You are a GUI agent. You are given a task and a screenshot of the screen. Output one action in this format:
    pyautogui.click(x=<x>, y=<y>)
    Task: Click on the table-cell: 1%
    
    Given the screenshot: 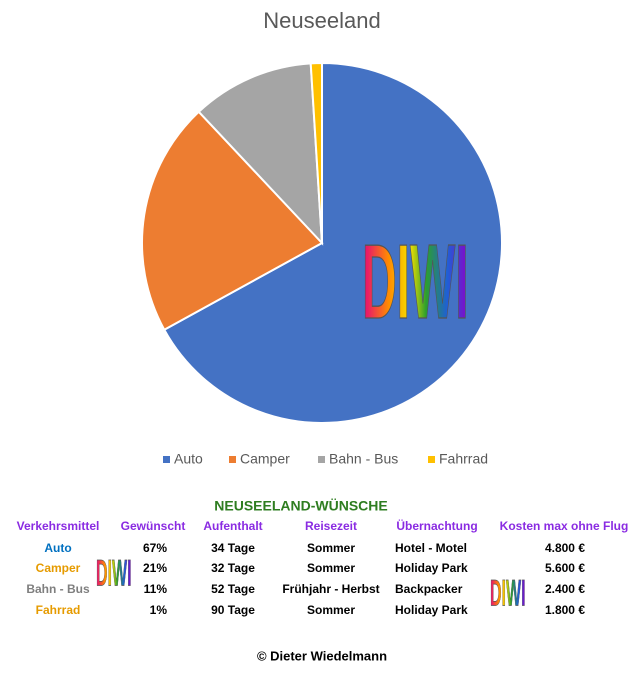 What is the action you would take?
    pyautogui.click(x=159, y=610)
    